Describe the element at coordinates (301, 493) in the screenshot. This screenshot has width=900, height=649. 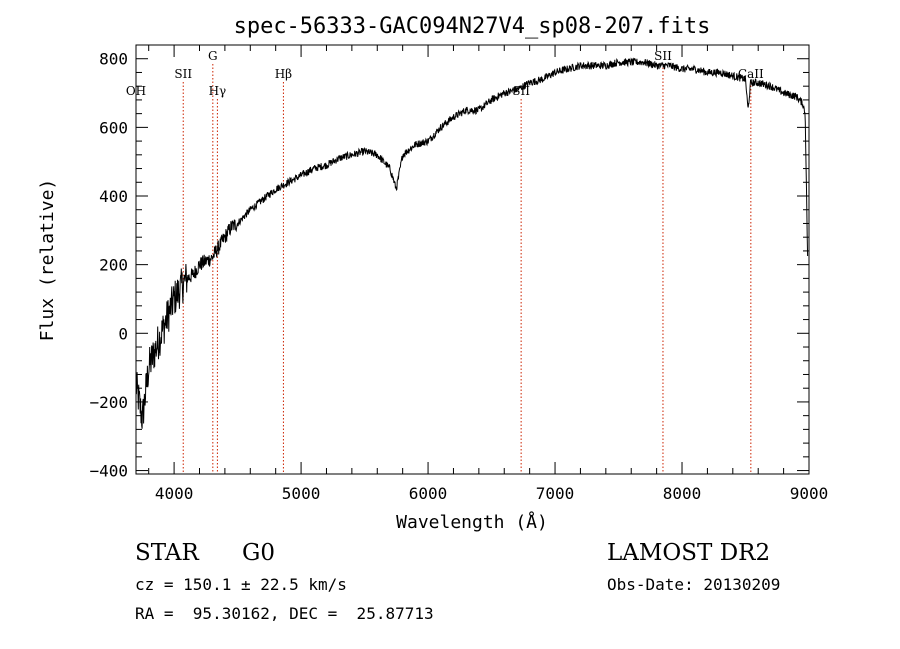
I see `x-tick-label: 5000` at that location.